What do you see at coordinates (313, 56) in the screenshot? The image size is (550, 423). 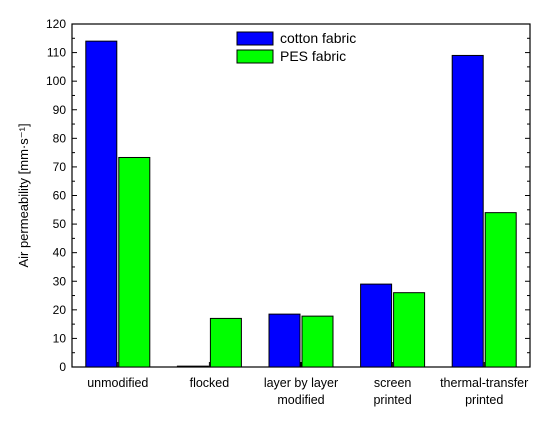 I see `legend-label: PES fabric` at bounding box center [313, 56].